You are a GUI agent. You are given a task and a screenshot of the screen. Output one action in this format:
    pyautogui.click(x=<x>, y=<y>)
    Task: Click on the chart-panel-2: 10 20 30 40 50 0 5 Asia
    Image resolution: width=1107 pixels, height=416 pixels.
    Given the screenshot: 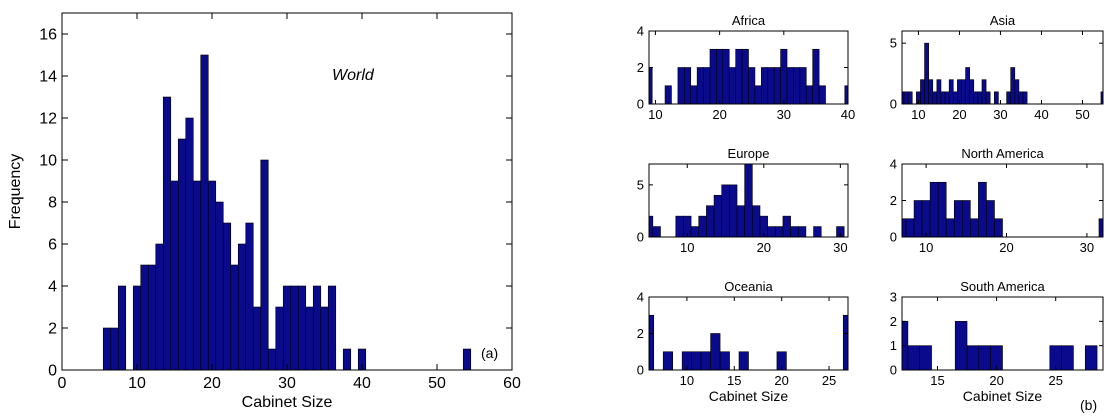 What is the action you would take?
    pyautogui.click(x=997, y=67)
    